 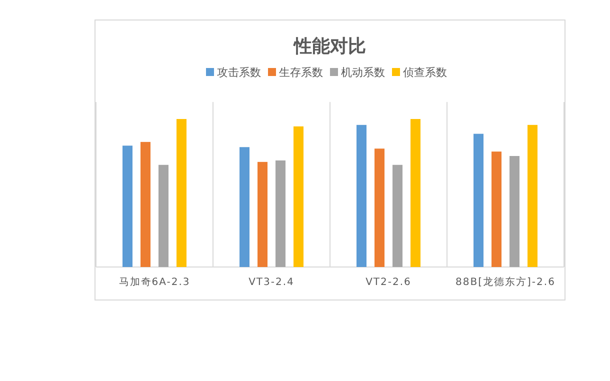 I want to click on legend-label: 攻击系数, so click(x=239, y=72).